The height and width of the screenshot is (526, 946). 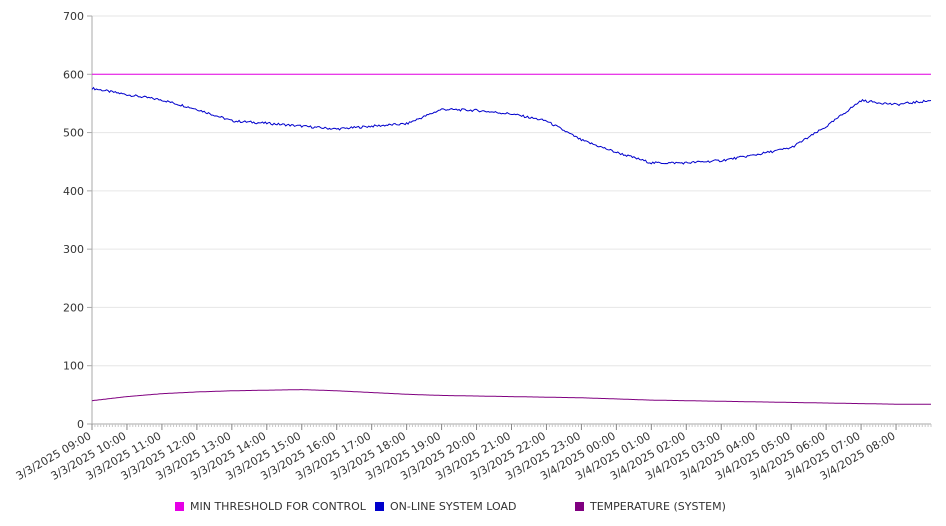 I want to click on y-tick-label: 700, so click(x=73, y=16).